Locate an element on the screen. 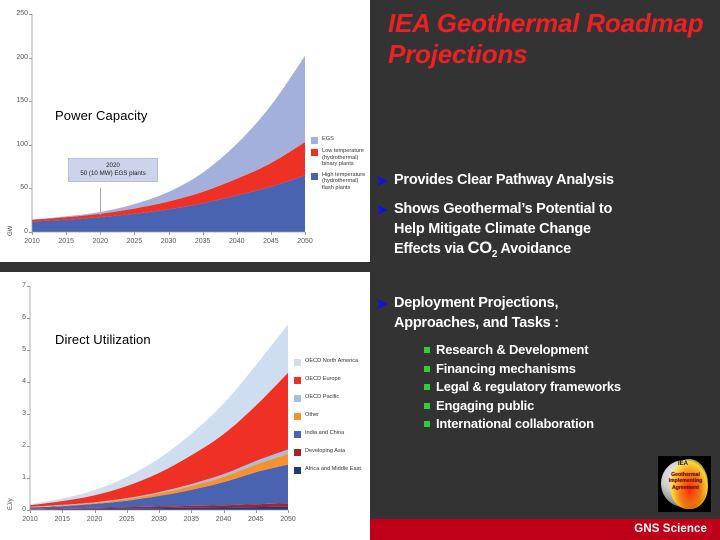  logo-caption-line-3: Agreement is located at coordinates (685, 487).